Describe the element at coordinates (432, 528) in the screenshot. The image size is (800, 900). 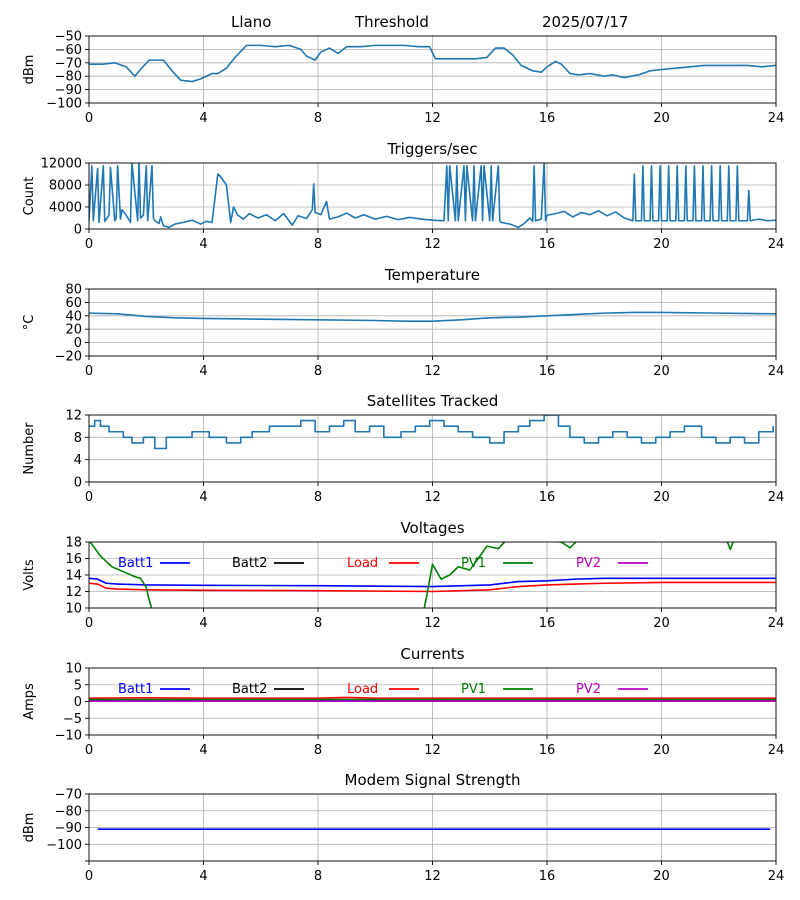
I see `chart-title: Voltages` at that location.